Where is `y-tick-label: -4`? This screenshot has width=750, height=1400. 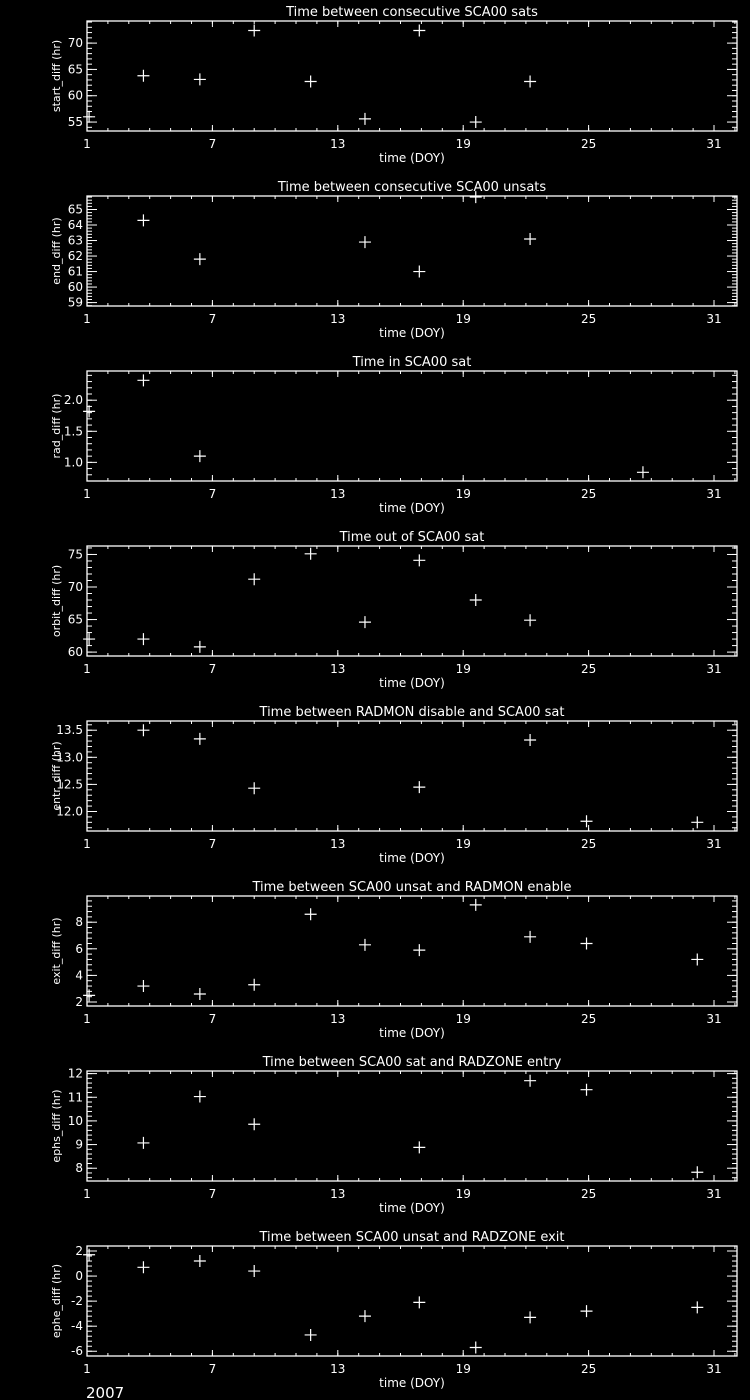 y-tick-label: -4 is located at coordinates (77, 1326).